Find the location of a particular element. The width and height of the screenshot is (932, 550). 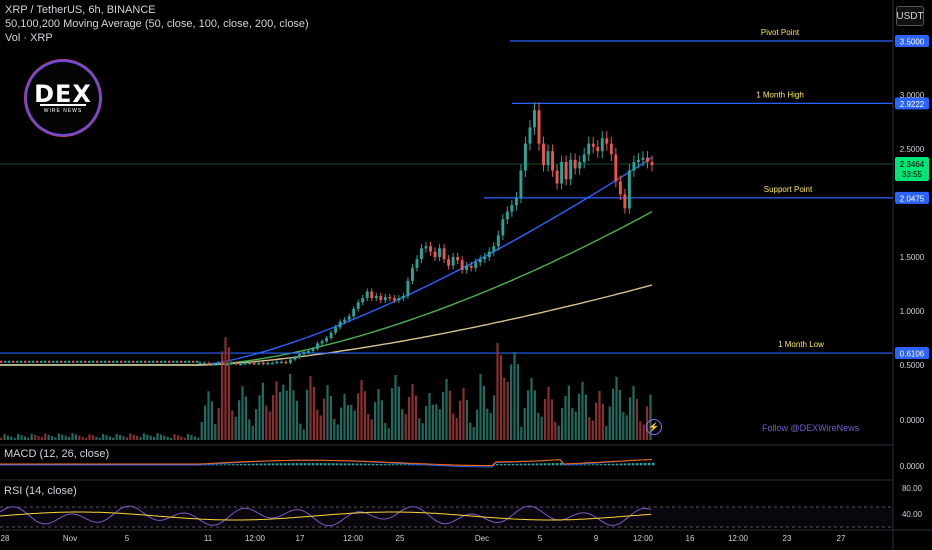

volume-legend: Vol · XRP is located at coordinates (29, 38).